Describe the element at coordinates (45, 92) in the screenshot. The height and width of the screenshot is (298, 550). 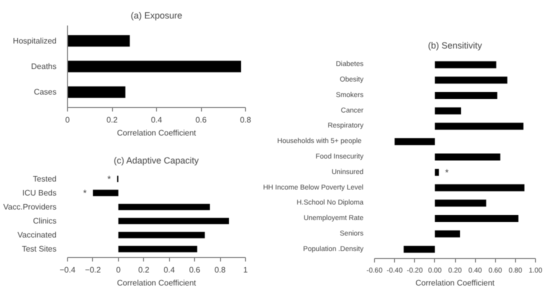
I see `y-tick-label: Cases` at that location.